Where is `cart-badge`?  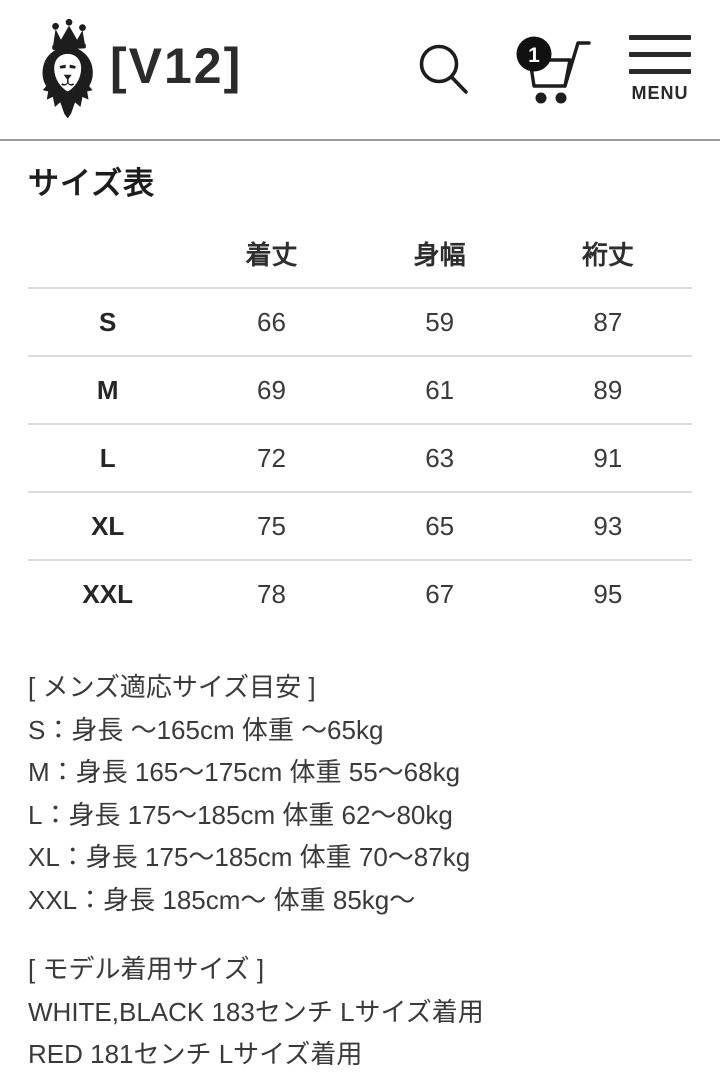
cart-badge is located at coordinates (534, 53).